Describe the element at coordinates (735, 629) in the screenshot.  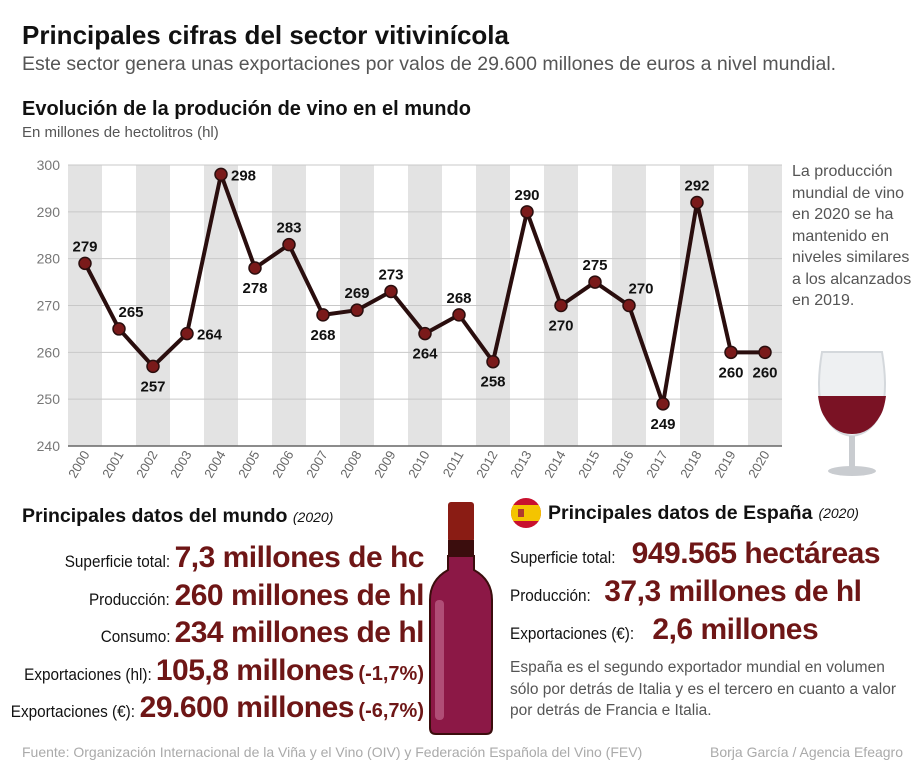
I see `stat-value: 2,6 millones` at that location.